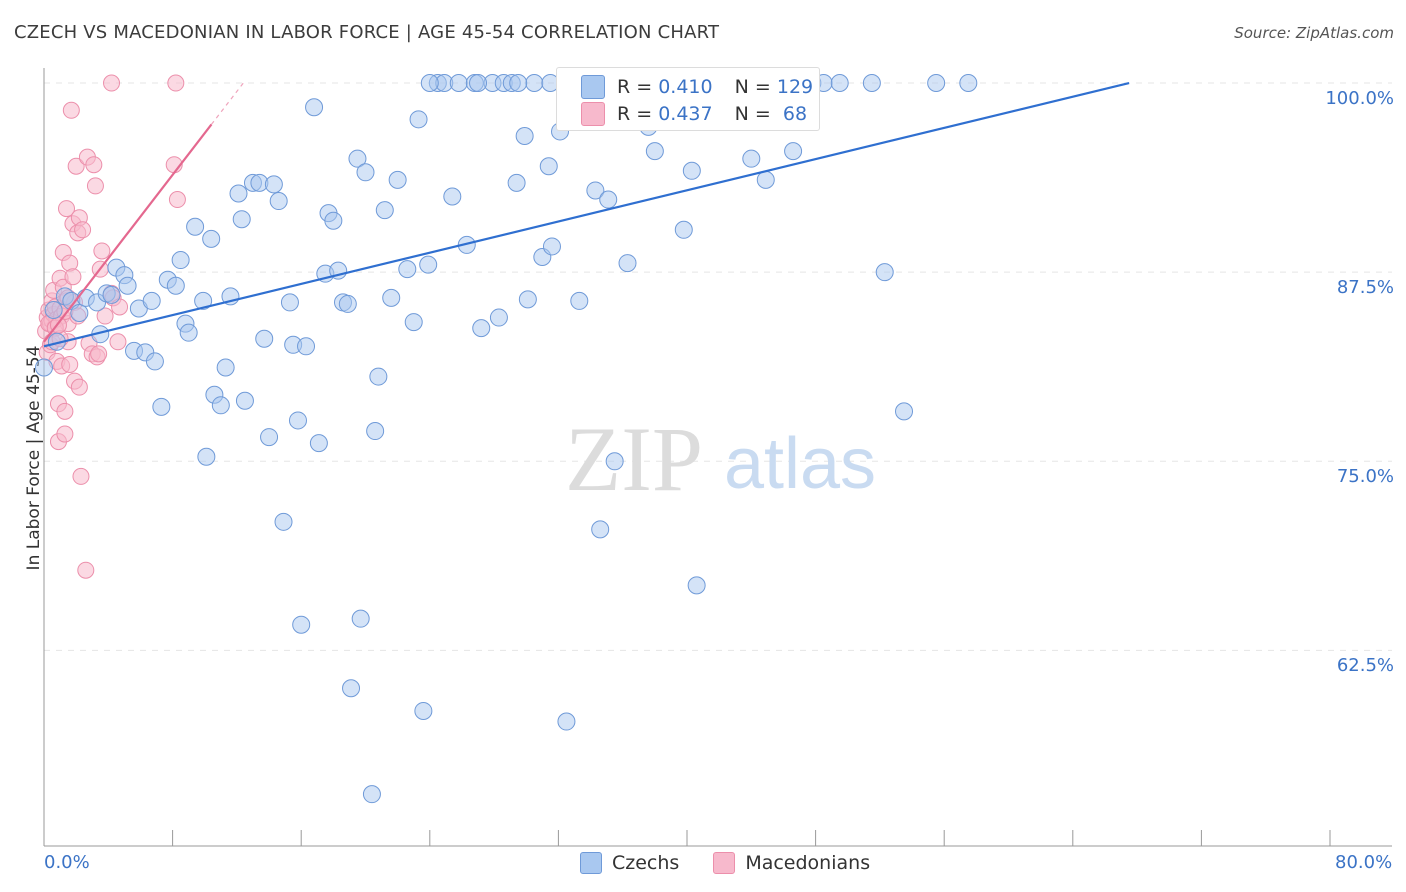  What do you see at coordinates (1359, 99) in the screenshot?
I see `y-tick-label: 100.0%` at bounding box center [1359, 99].